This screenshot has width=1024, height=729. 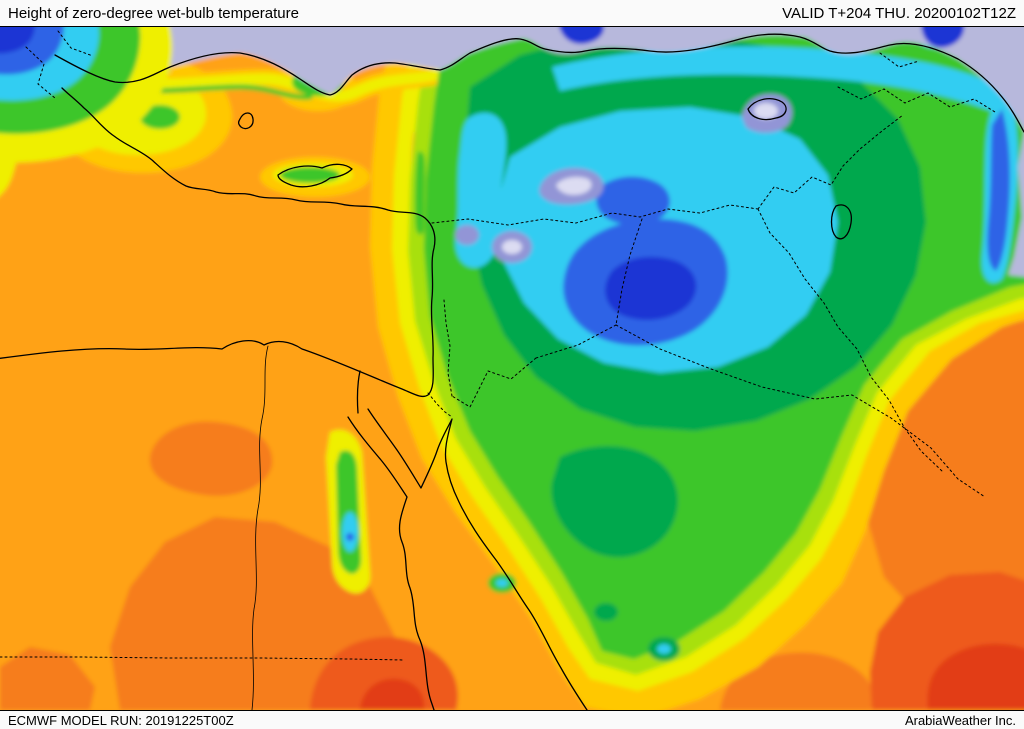 I want to click on contour-blue-dot-suez, so click(x=350, y=537).